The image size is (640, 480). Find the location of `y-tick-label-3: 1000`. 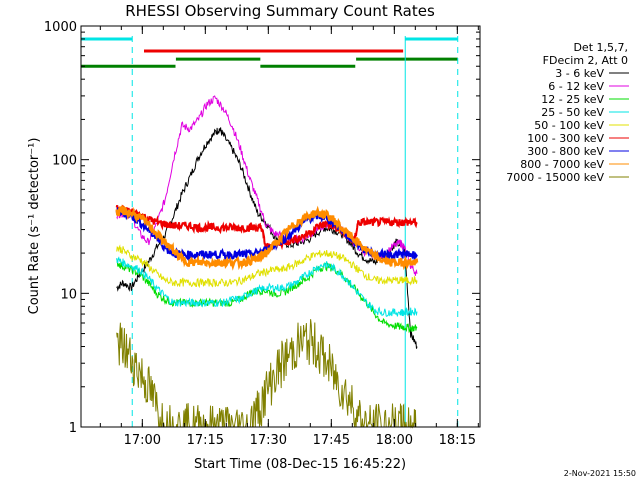

y-tick-label-3: 1000 is located at coordinates (60, 27).